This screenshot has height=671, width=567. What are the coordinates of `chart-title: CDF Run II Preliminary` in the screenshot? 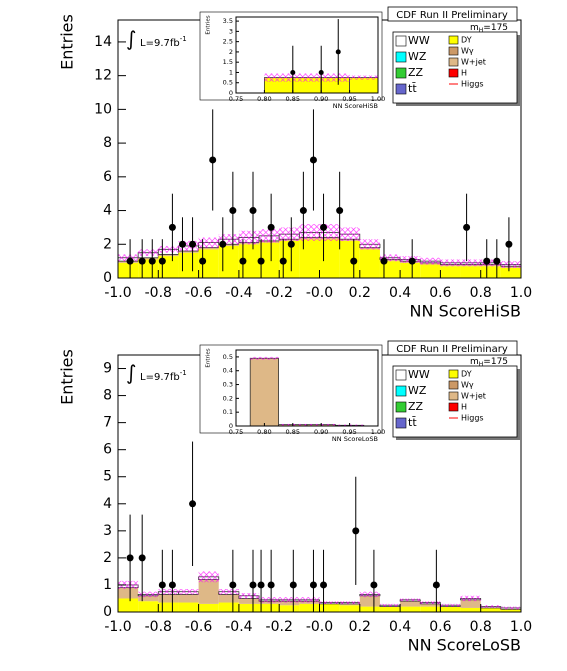 It's located at (452, 349).